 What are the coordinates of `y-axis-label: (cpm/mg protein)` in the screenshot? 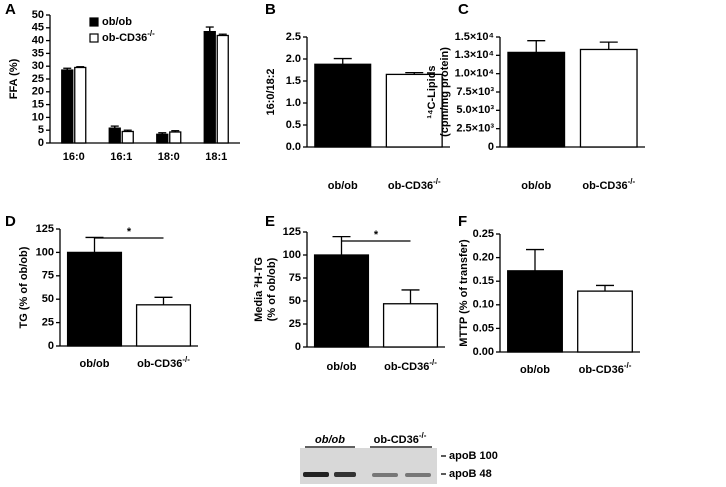 It's located at (445, 92).